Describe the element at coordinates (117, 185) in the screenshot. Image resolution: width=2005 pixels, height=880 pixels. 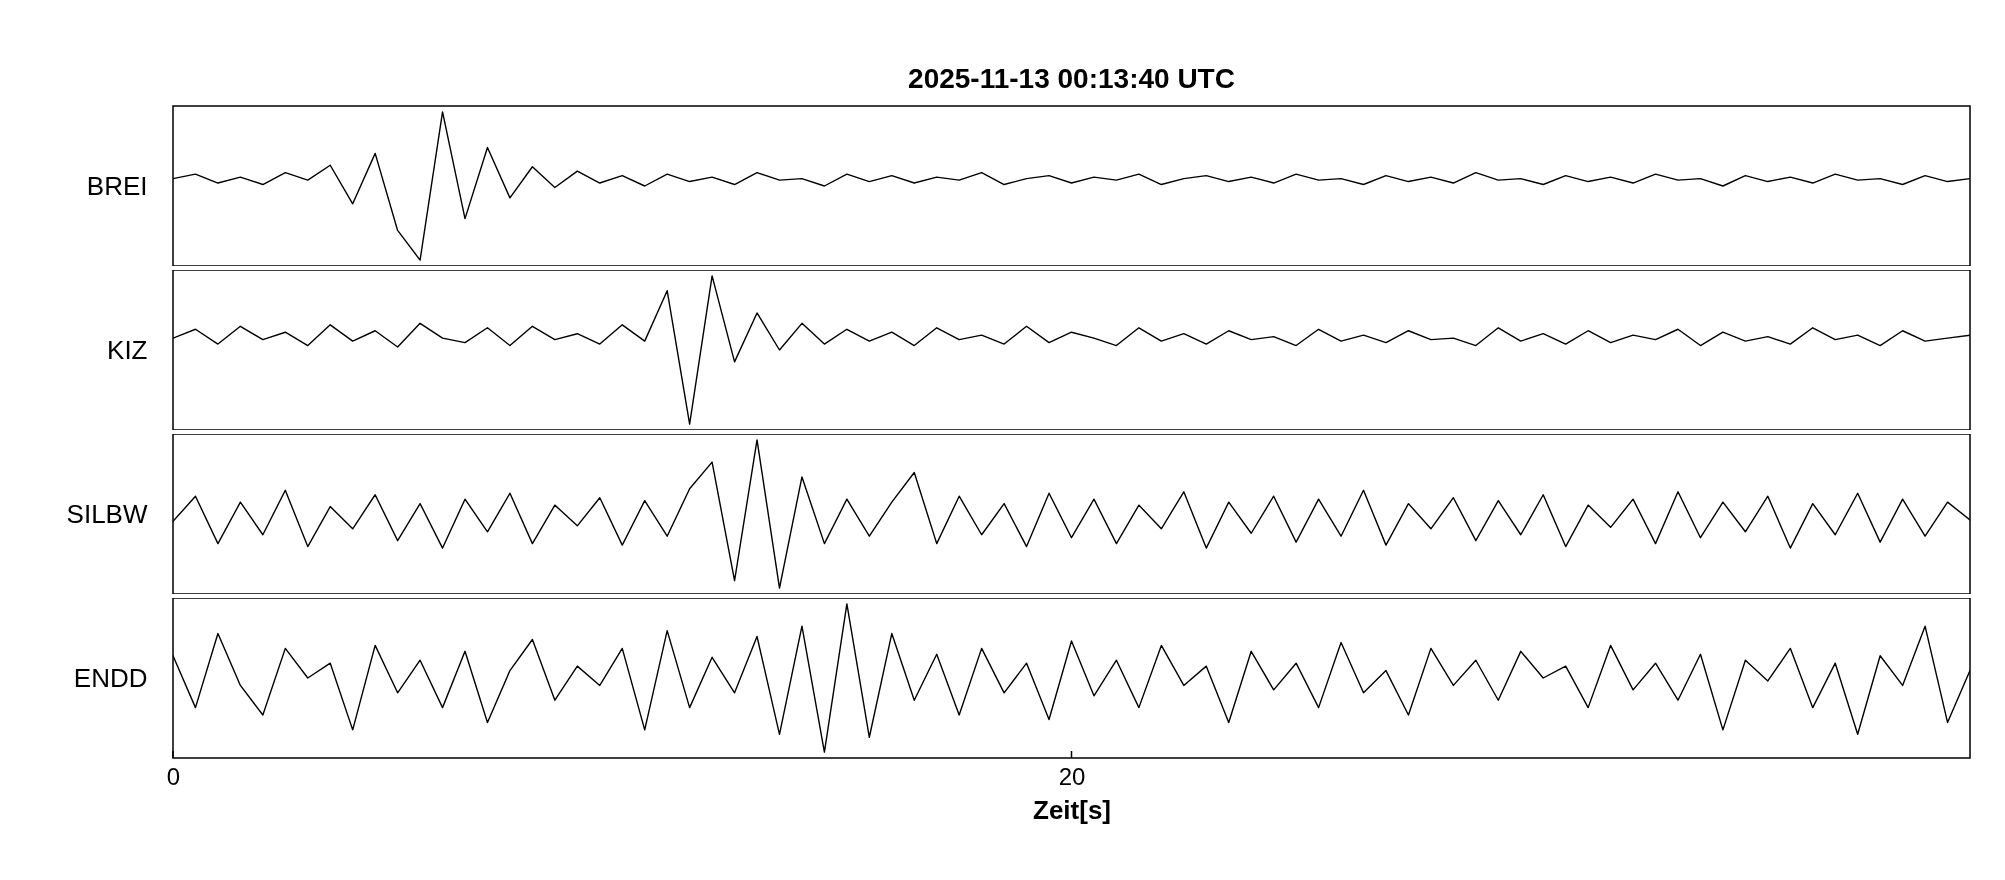
I see `y-axis-title: BREI` at that location.